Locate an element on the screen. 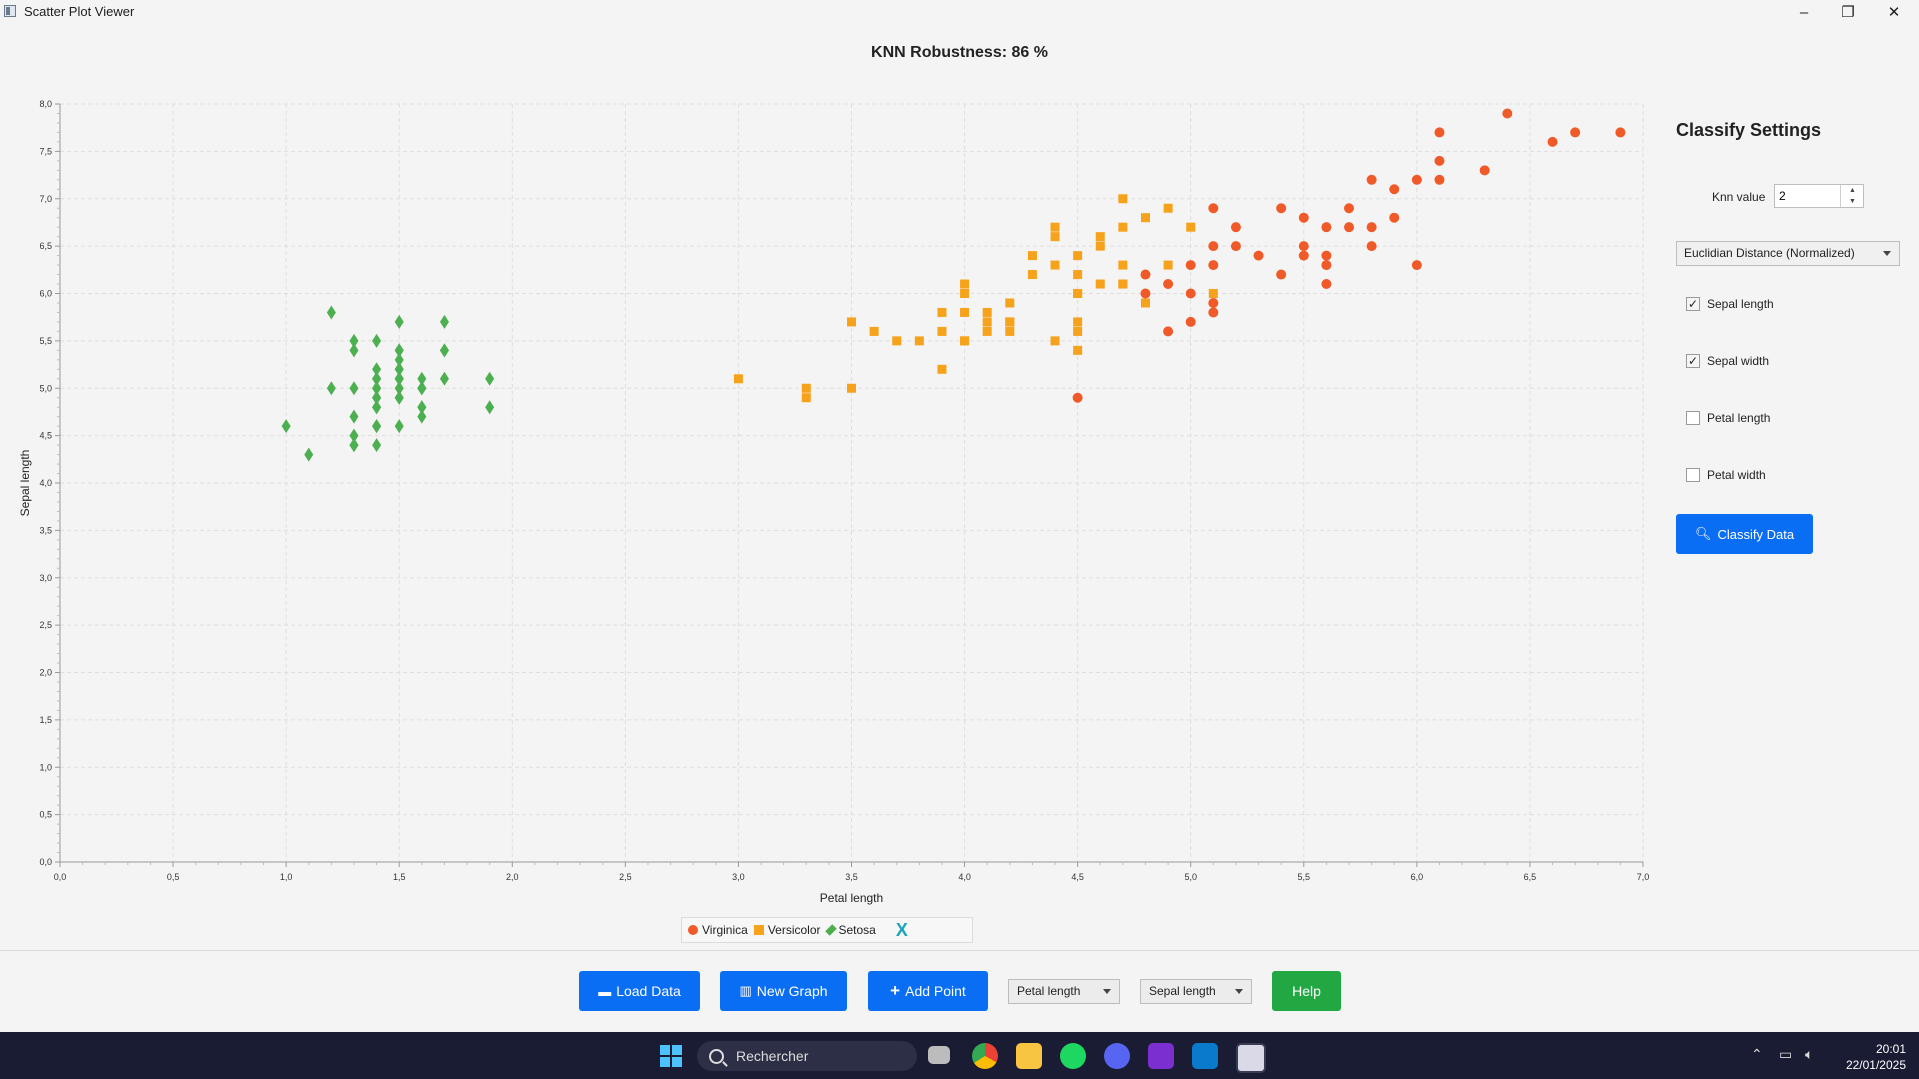 The height and width of the screenshot is (1079, 1919). y-axis-select-value: Sepal length is located at coordinates (1182, 991).